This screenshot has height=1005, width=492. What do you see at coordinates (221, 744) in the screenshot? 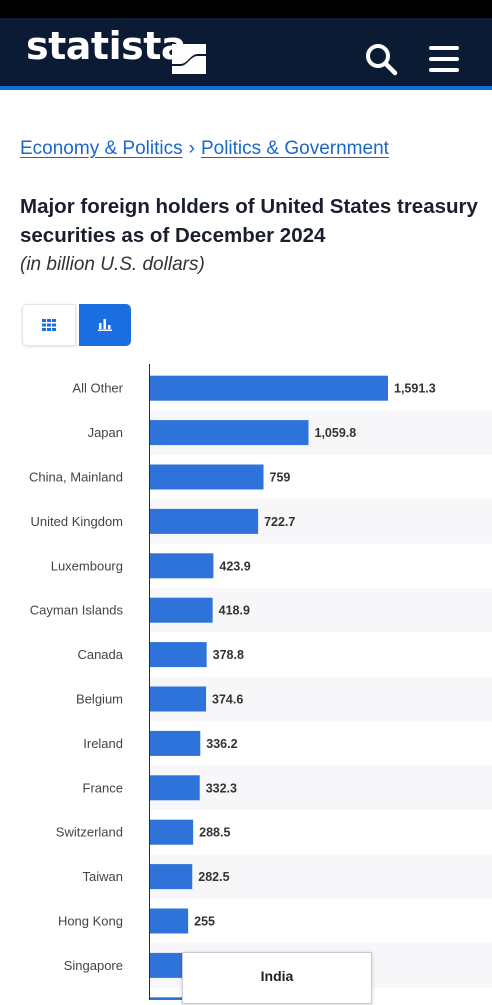
I see `value-label: 336.2` at bounding box center [221, 744].